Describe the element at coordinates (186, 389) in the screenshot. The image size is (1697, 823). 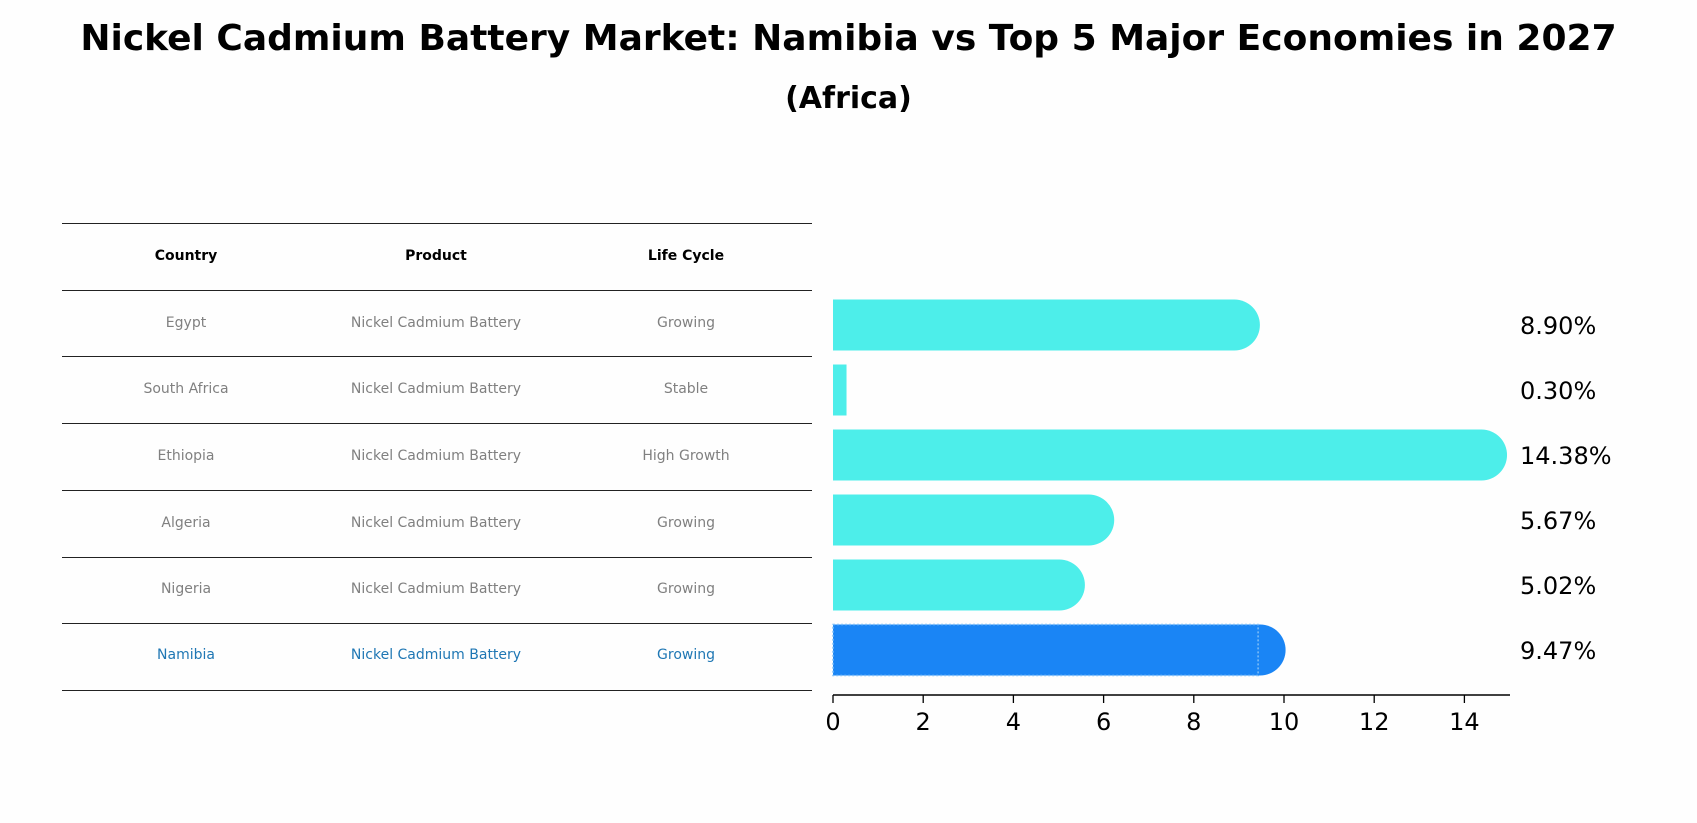
I see `table-cell: South Africa` at that location.